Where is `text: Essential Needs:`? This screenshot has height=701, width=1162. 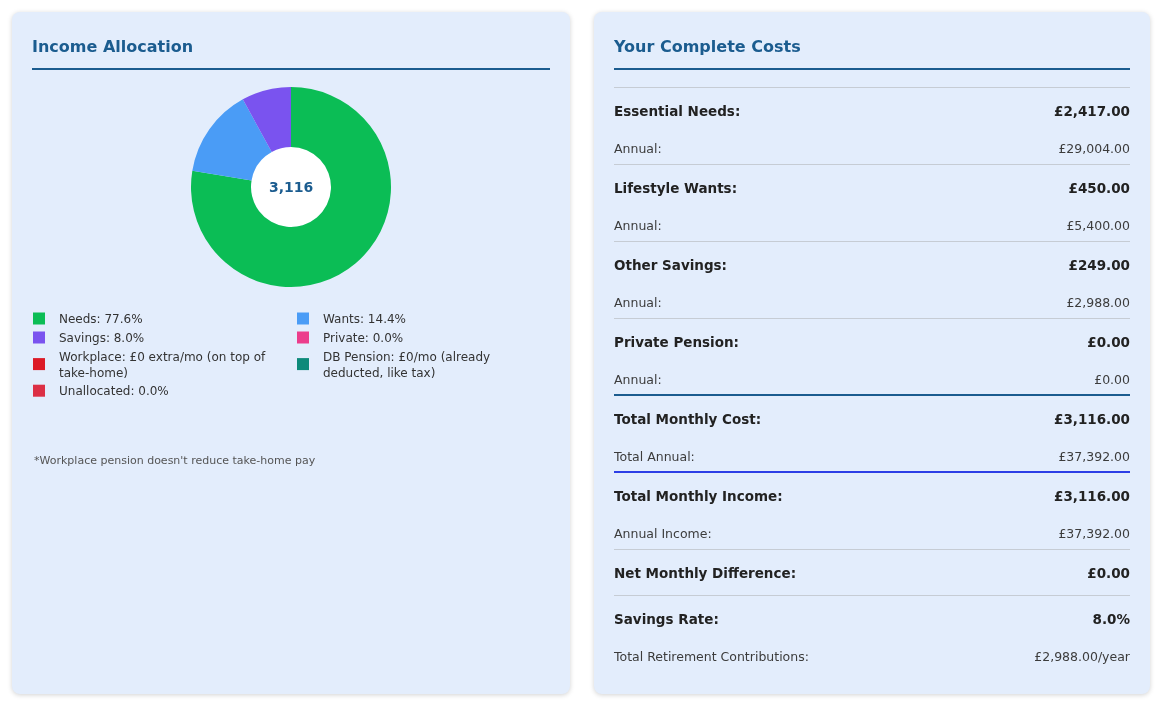 text: Essential Needs: is located at coordinates (677, 111).